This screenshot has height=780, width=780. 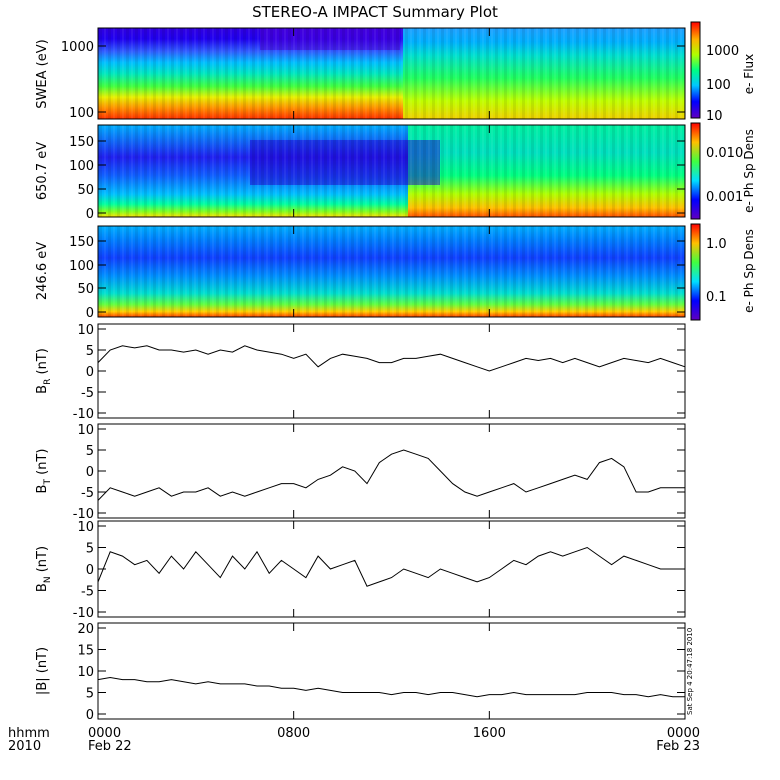 What do you see at coordinates (90, 313) in the screenshot?
I see `pad246-ytick-label: 0` at bounding box center [90, 313].